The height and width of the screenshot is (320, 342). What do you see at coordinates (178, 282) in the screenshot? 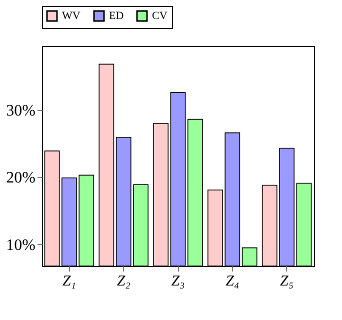
I see `x-tick-label: Z₃` at bounding box center [178, 282].